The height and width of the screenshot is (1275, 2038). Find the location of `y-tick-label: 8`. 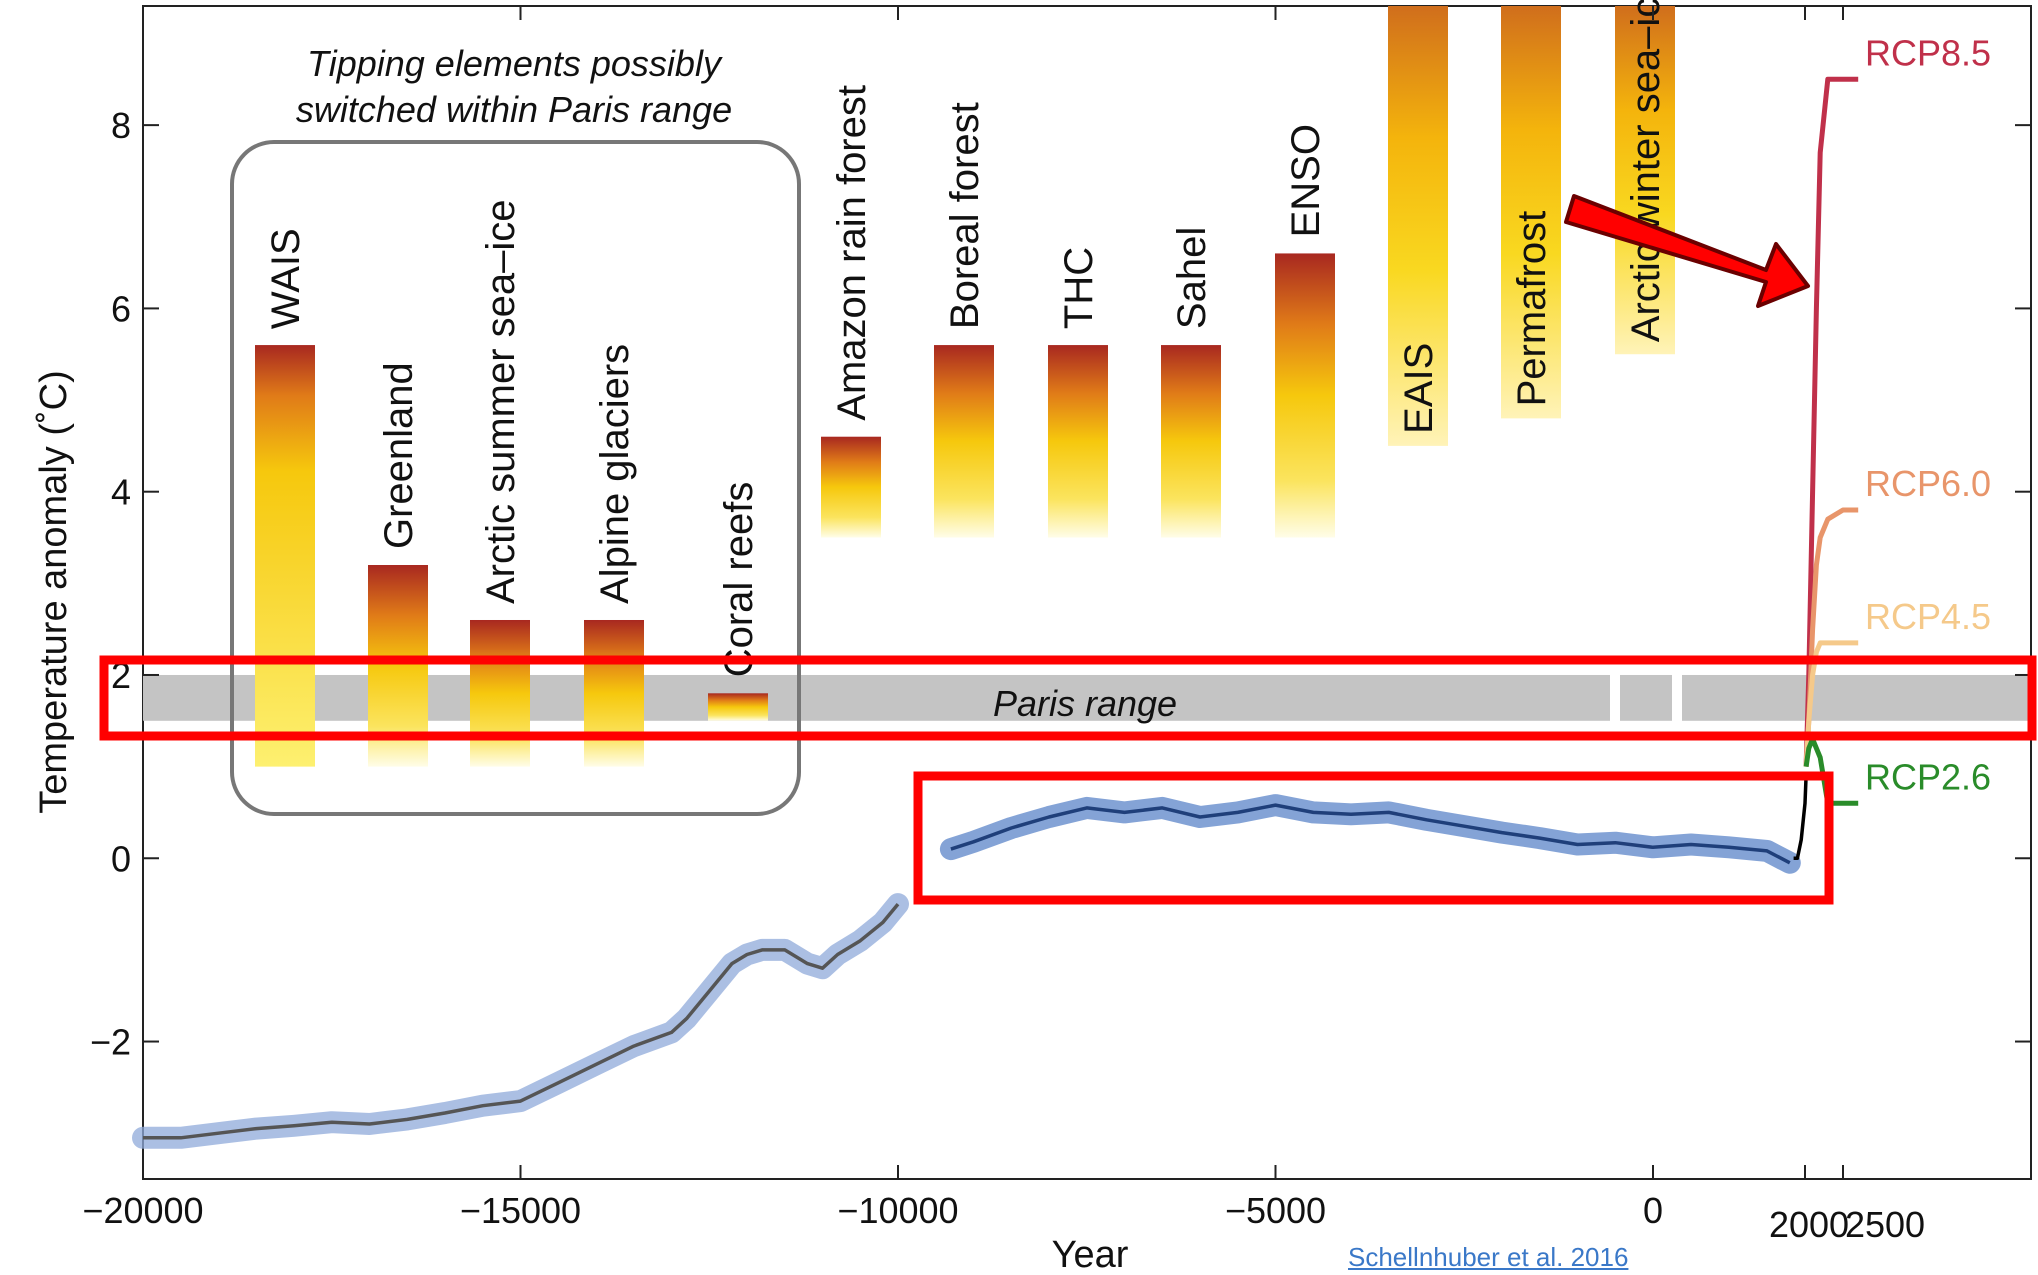

y-tick-label: 8 is located at coordinates (121, 125).